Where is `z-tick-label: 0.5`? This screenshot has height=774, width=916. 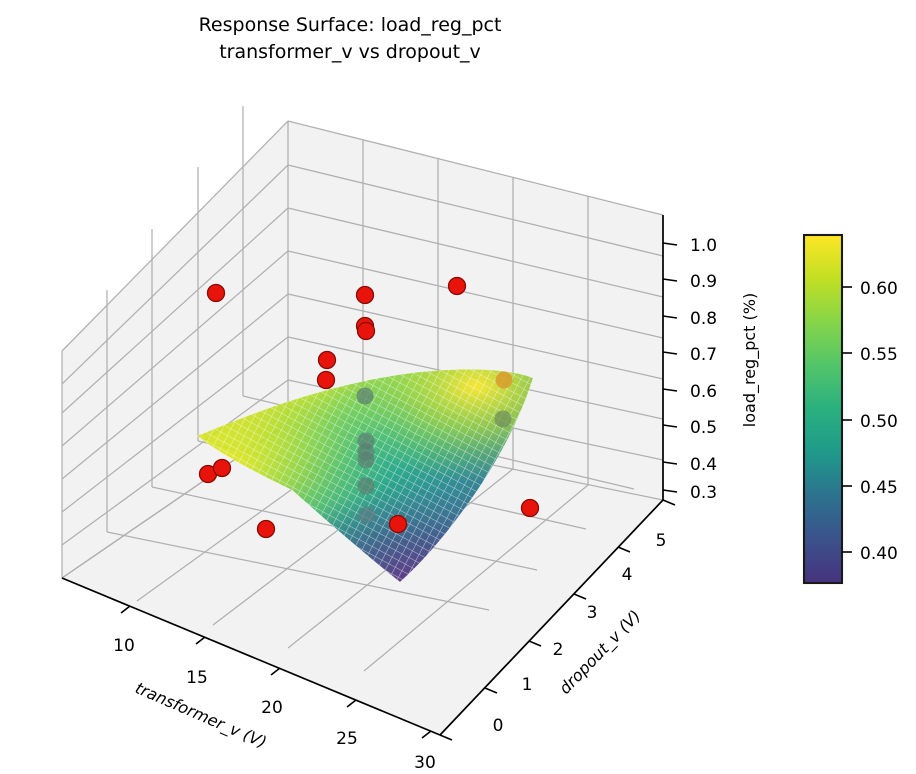
z-tick-label: 0.5 is located at coordinates (703, 428).